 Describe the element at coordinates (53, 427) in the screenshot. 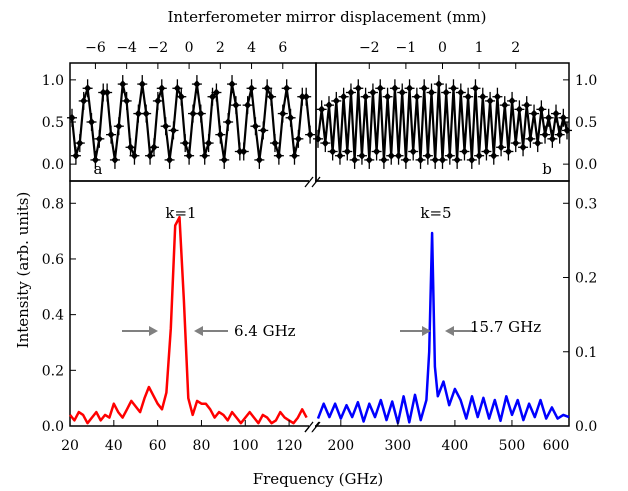

I see `spectrum-left-y-tick-label: 0.0` at that location.